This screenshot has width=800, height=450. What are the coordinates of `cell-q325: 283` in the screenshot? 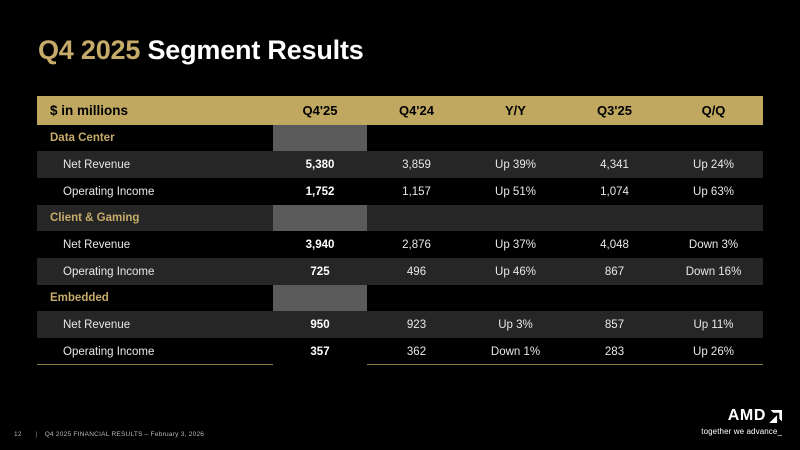 It's located at (614, 351).